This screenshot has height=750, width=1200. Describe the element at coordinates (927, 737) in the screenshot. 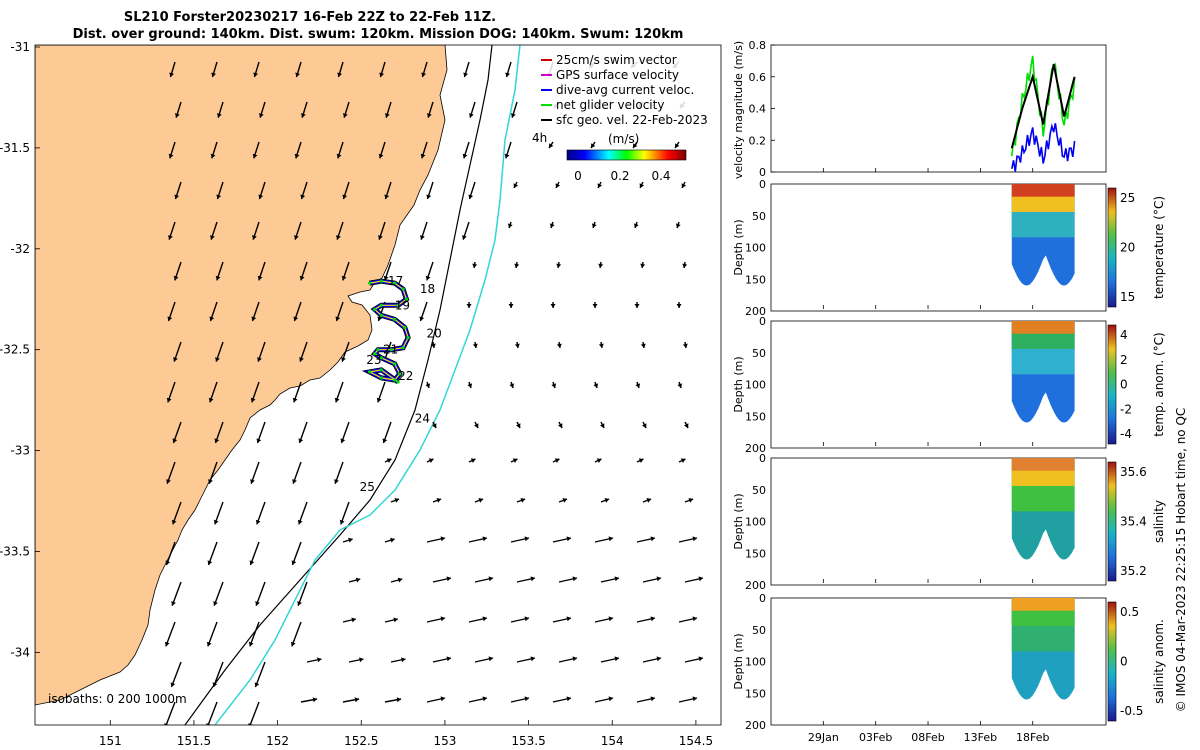

I see `time-tick-label: 08Feb` at that location.